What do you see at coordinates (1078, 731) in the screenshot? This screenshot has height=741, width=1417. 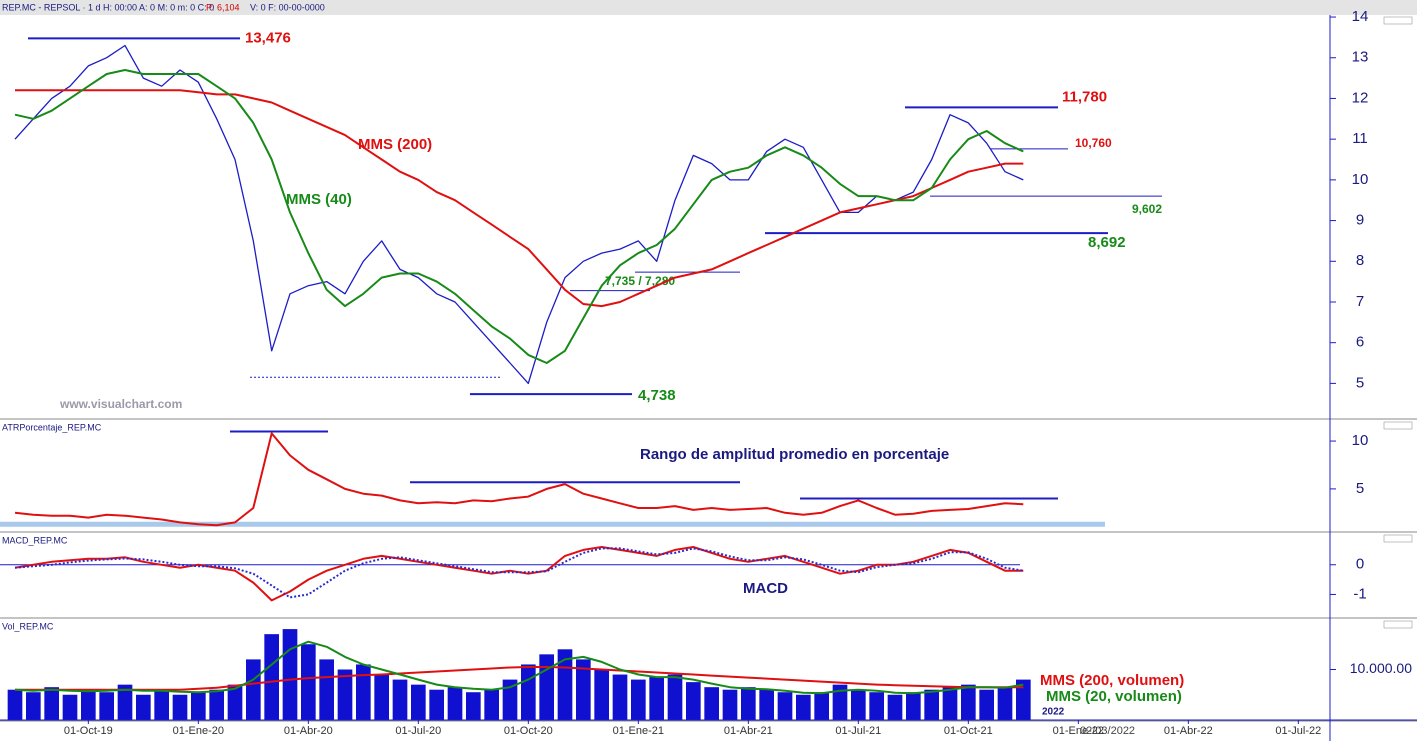 I see `x-tick-label: 01-Ene-22` at bounding box center [1078, 731].